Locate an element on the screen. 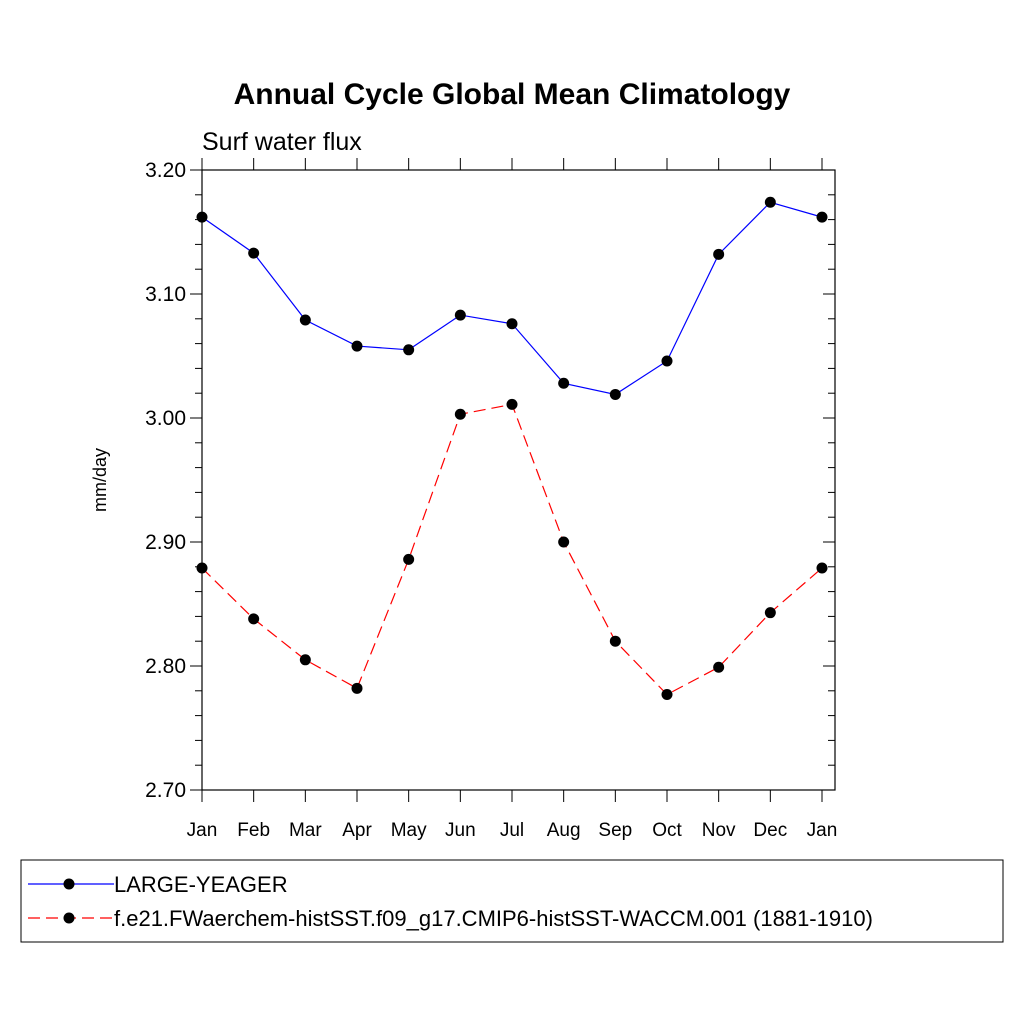 This screenshot has width=1024, height=1024. series-line is located at coordinates (512, 298).